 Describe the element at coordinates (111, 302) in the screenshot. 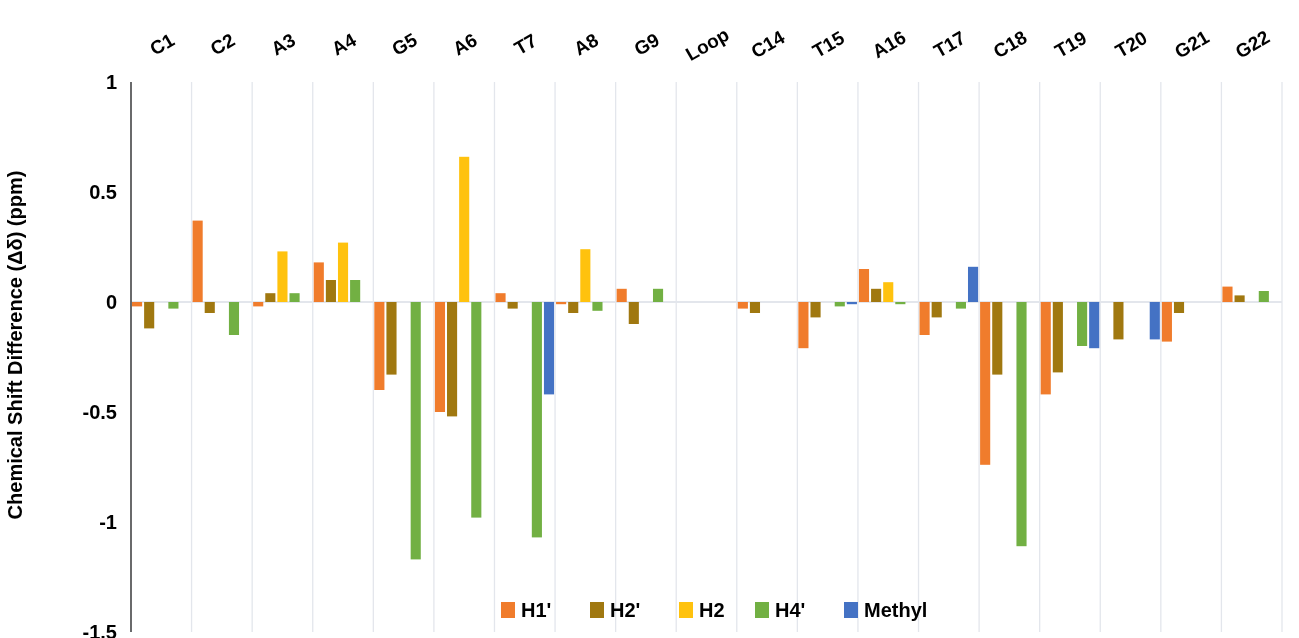

I see `y-tick-label: 0` at that location.